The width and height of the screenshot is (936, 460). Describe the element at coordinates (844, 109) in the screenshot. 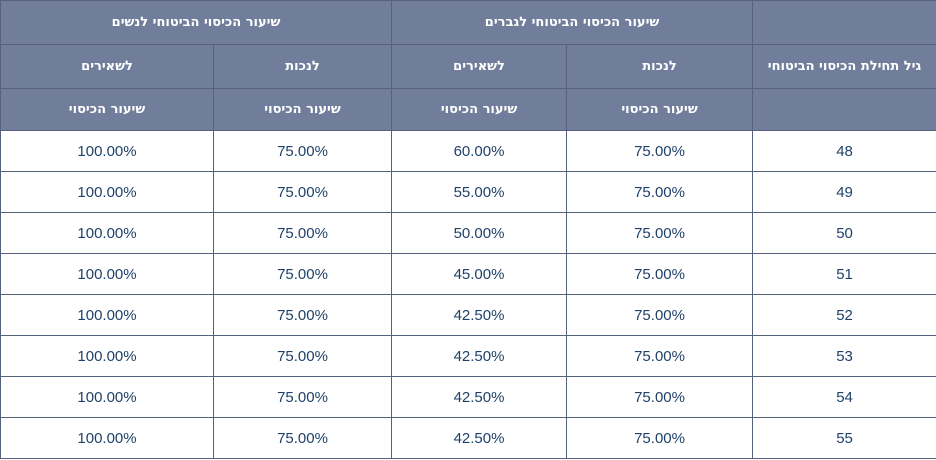

I see `header-empty-age-cell` at that location.